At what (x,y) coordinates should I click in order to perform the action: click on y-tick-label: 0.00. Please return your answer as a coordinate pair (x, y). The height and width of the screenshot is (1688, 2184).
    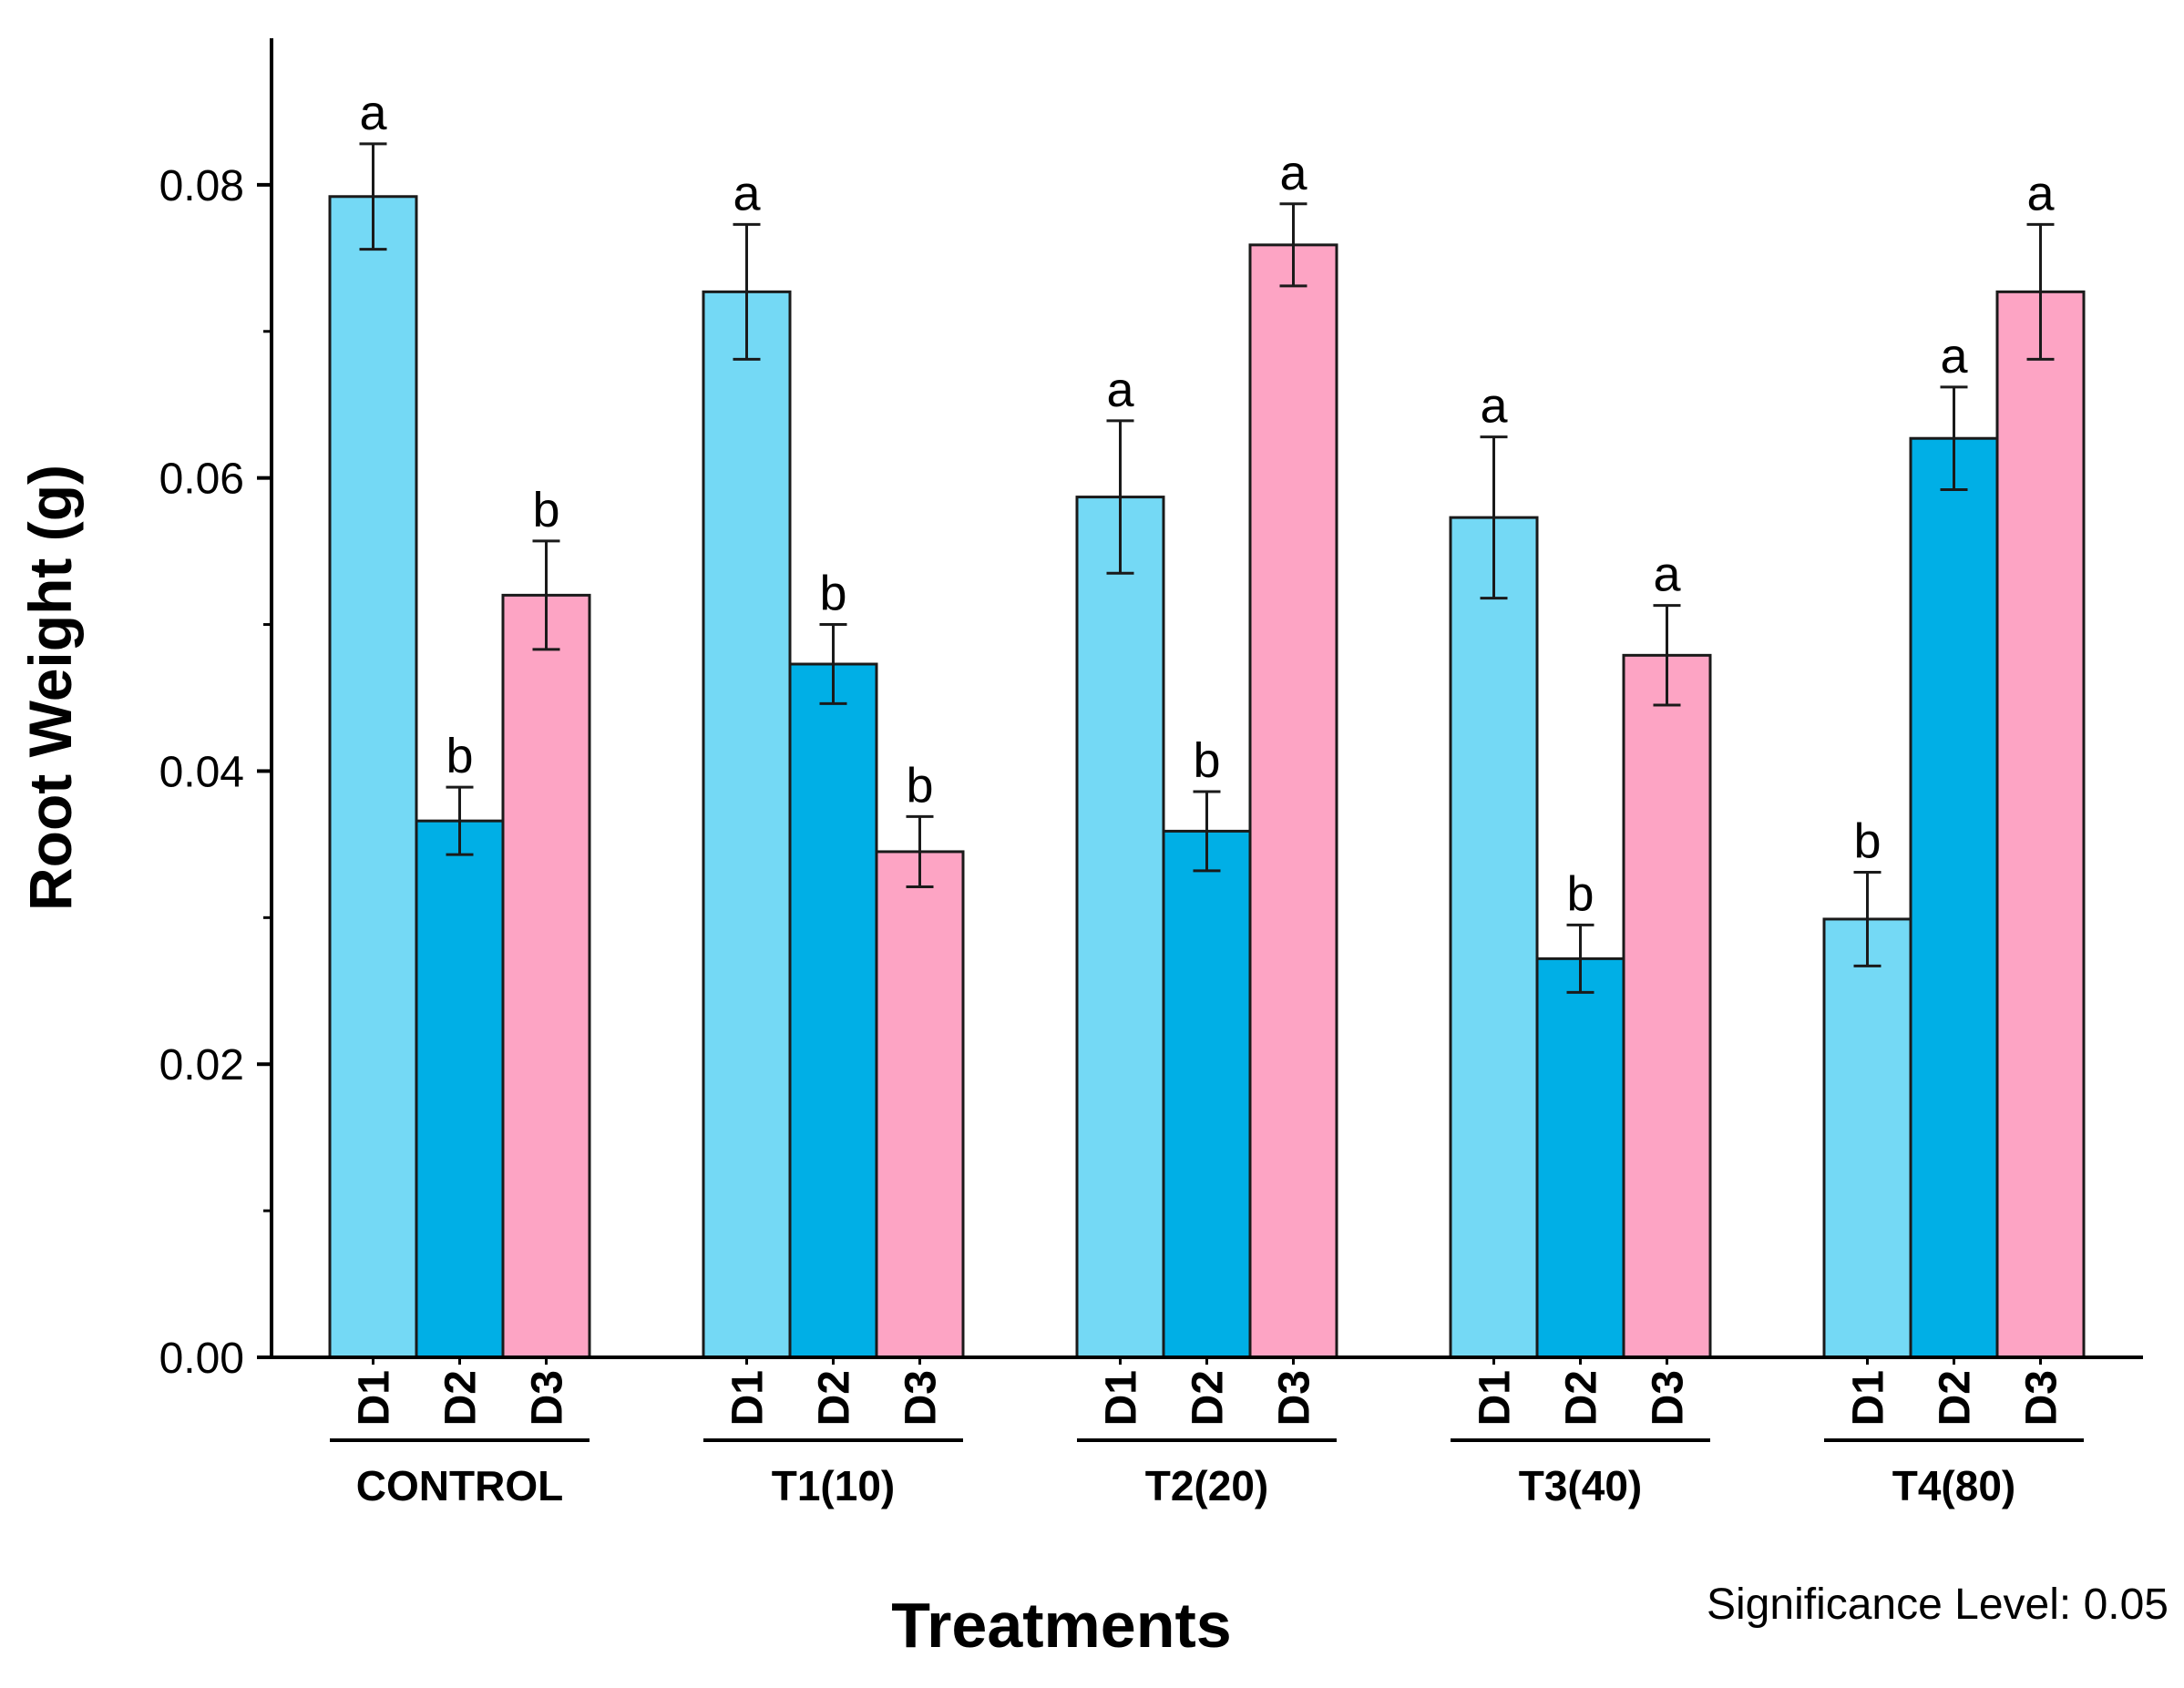
    Looking at the image, I should click on (201, 1359).